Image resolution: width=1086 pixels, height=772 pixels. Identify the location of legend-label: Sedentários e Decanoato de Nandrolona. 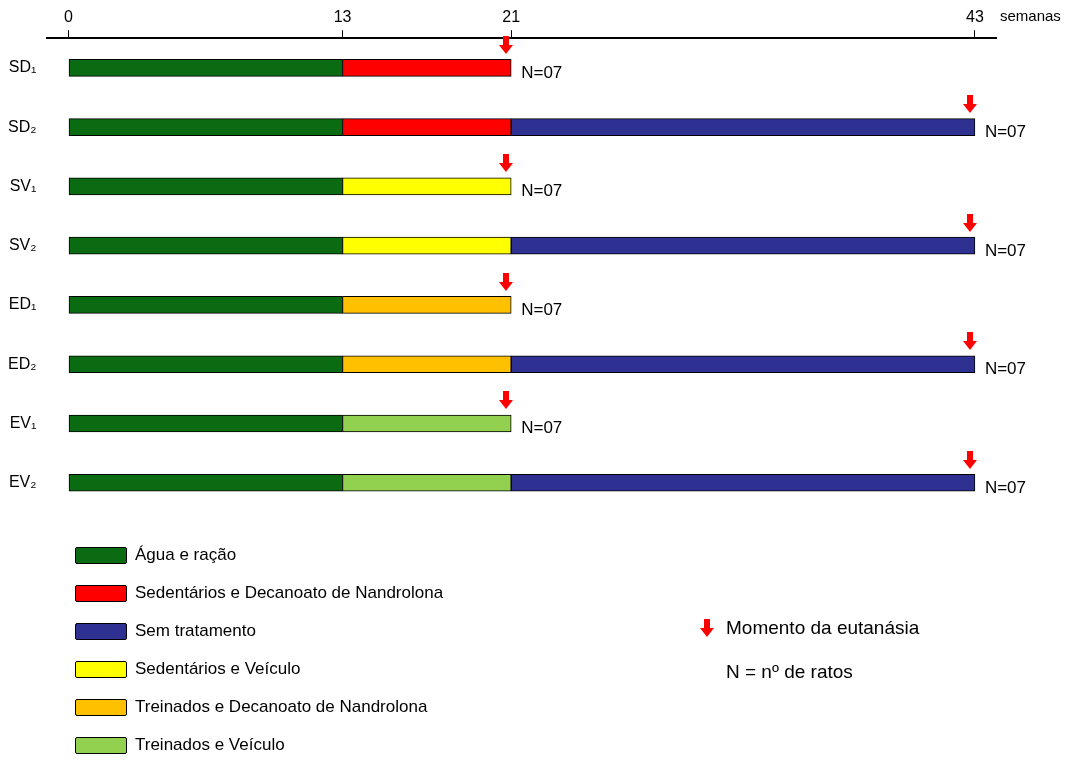
(289, 593).